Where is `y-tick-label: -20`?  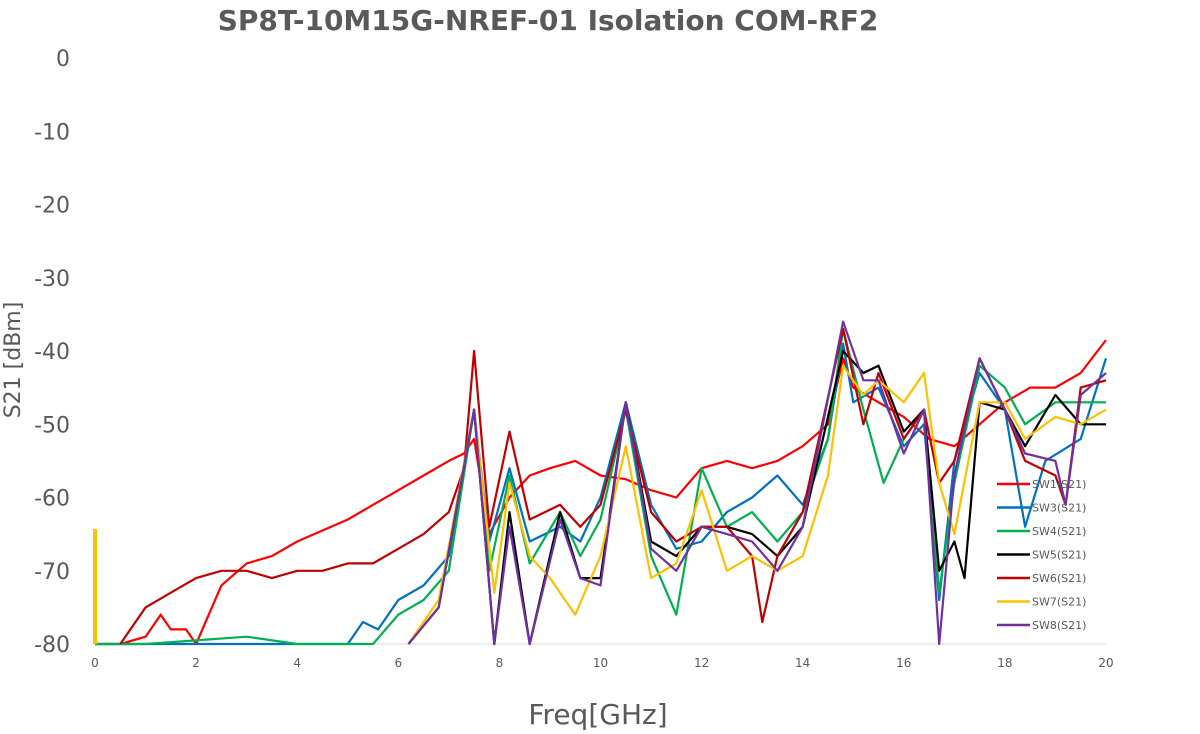
y-tick-label: -20 is located at coordinates (52, 206).